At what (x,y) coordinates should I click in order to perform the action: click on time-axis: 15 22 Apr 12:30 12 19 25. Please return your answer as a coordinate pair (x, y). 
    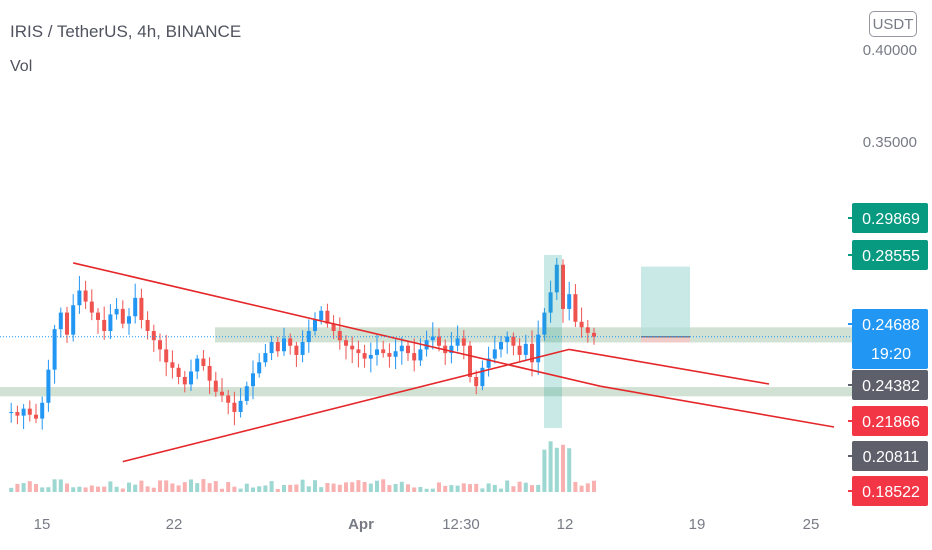
    Looking at the image, I should click on (427, 524).